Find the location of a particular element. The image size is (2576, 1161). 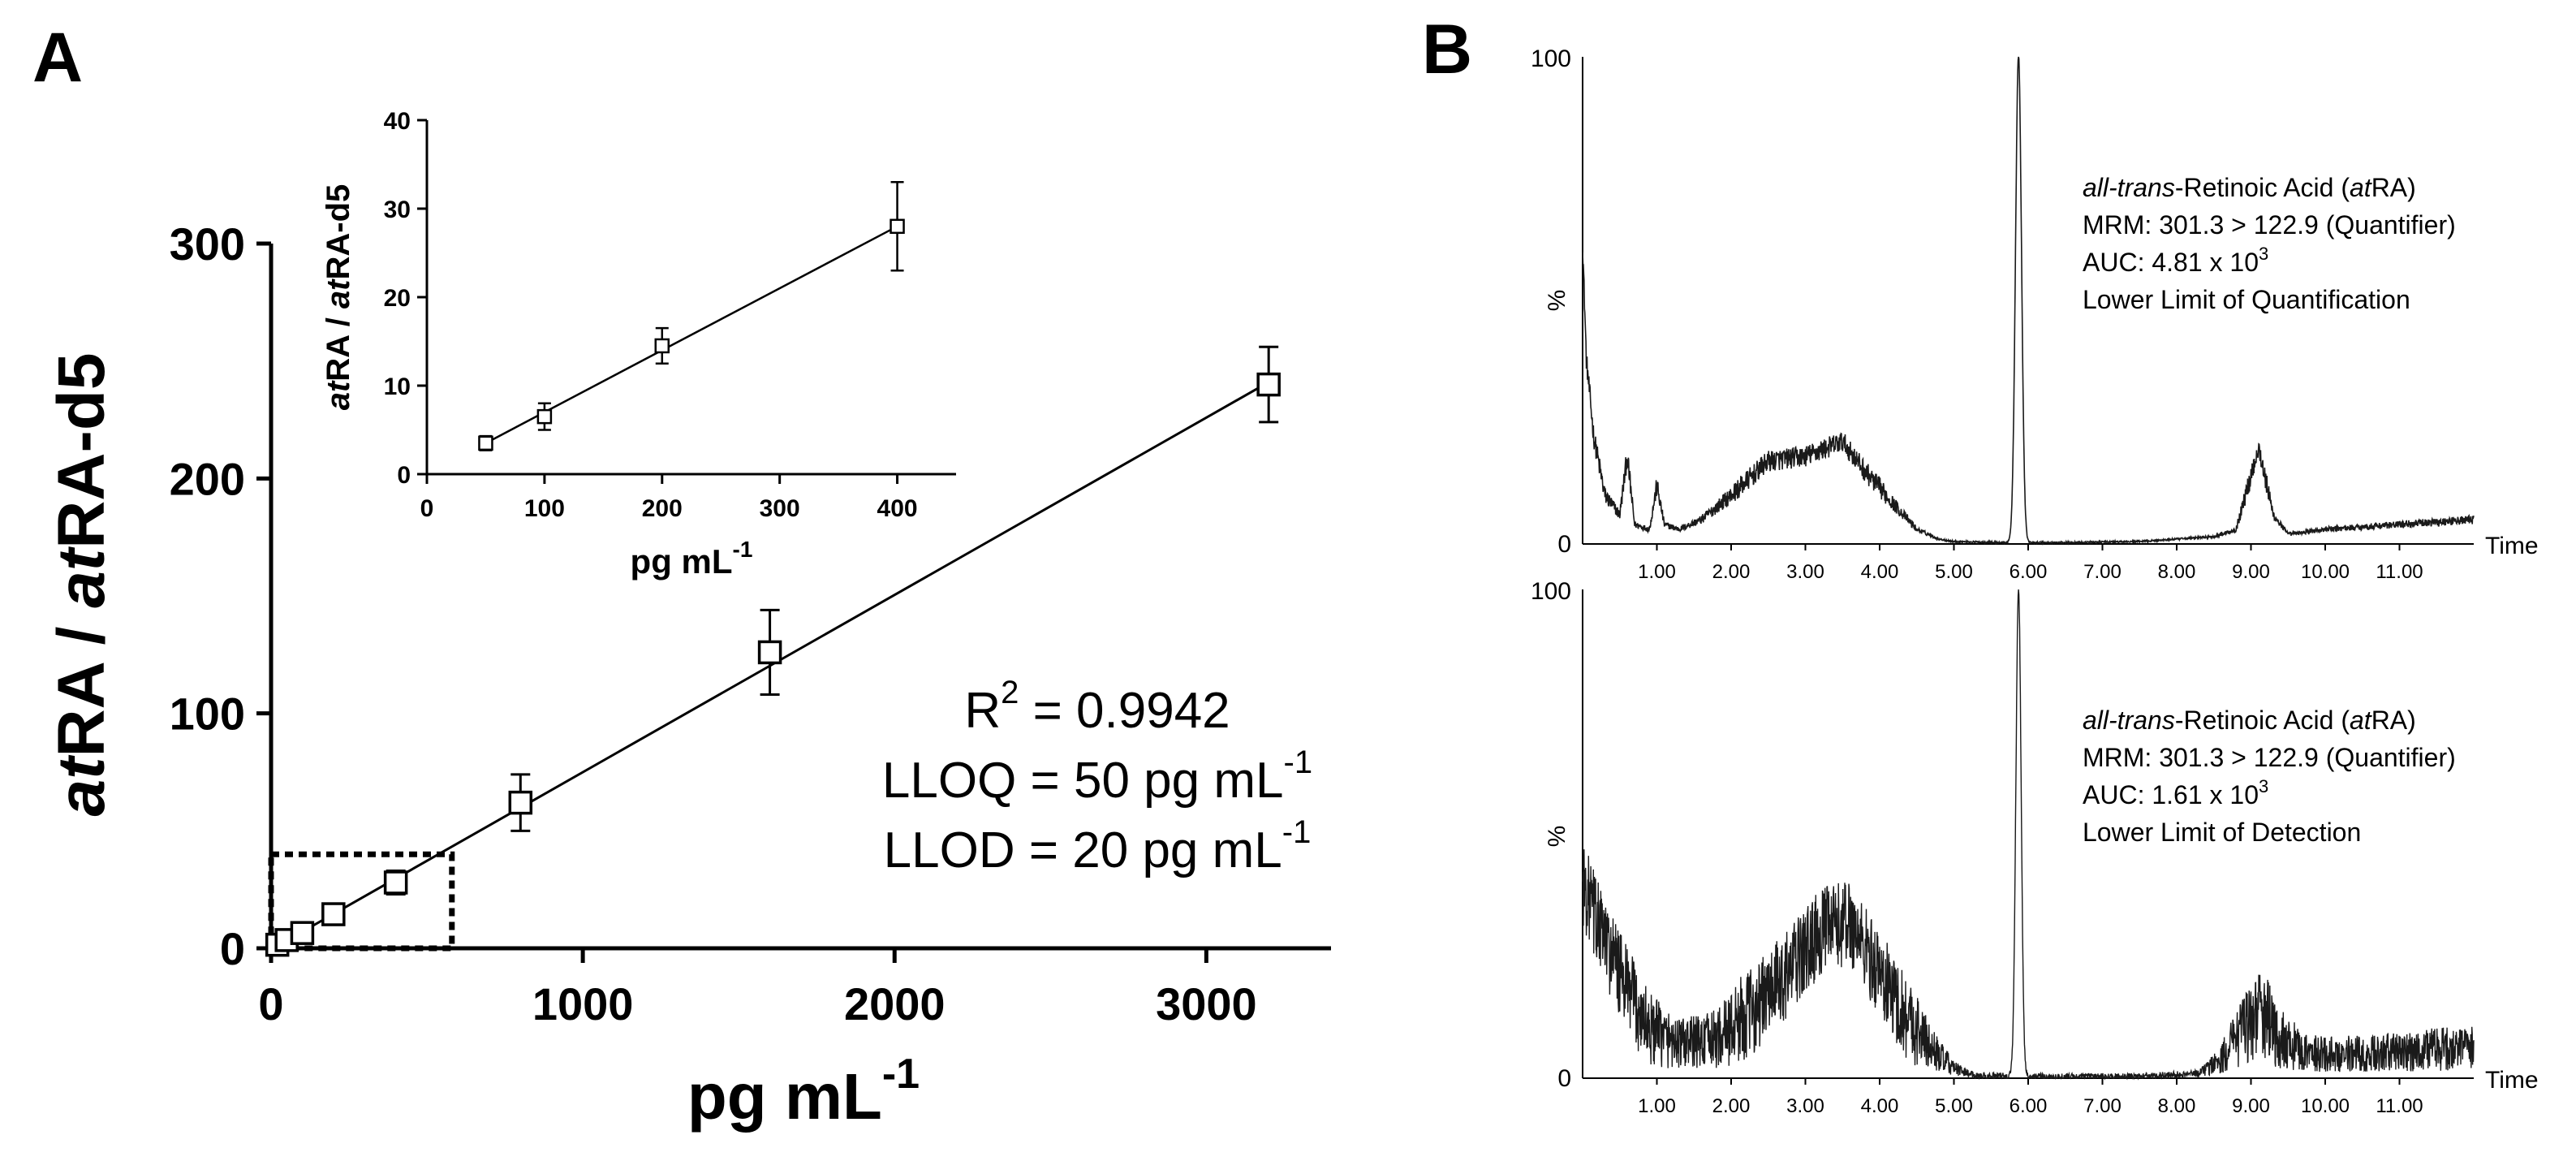

inset-y-tick-label: 40 is located at coordinates (398, 121).